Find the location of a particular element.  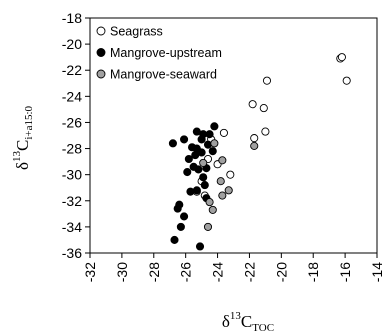

x-tick-label: -30 is located at coordinates (122, 272).